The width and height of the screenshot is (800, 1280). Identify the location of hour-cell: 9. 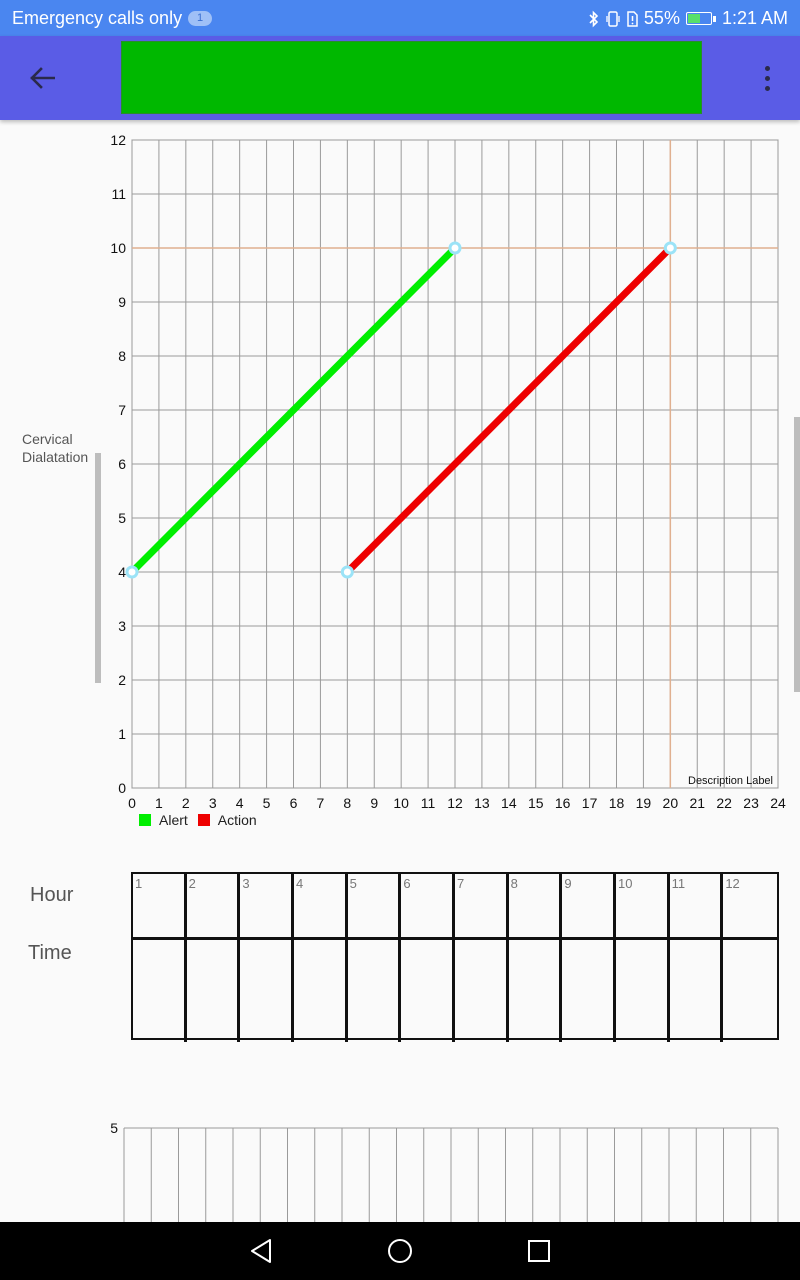
(589, 907).